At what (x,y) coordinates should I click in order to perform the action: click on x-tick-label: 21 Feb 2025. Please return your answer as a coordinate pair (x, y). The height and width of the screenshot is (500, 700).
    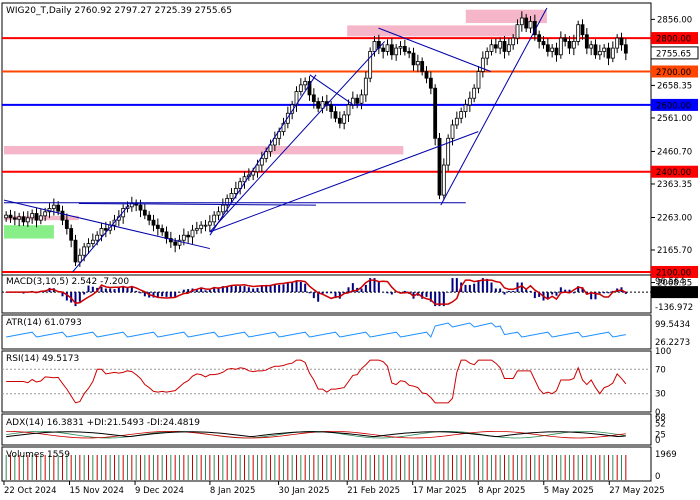
    Looking at the image, I should click on (373, 491).